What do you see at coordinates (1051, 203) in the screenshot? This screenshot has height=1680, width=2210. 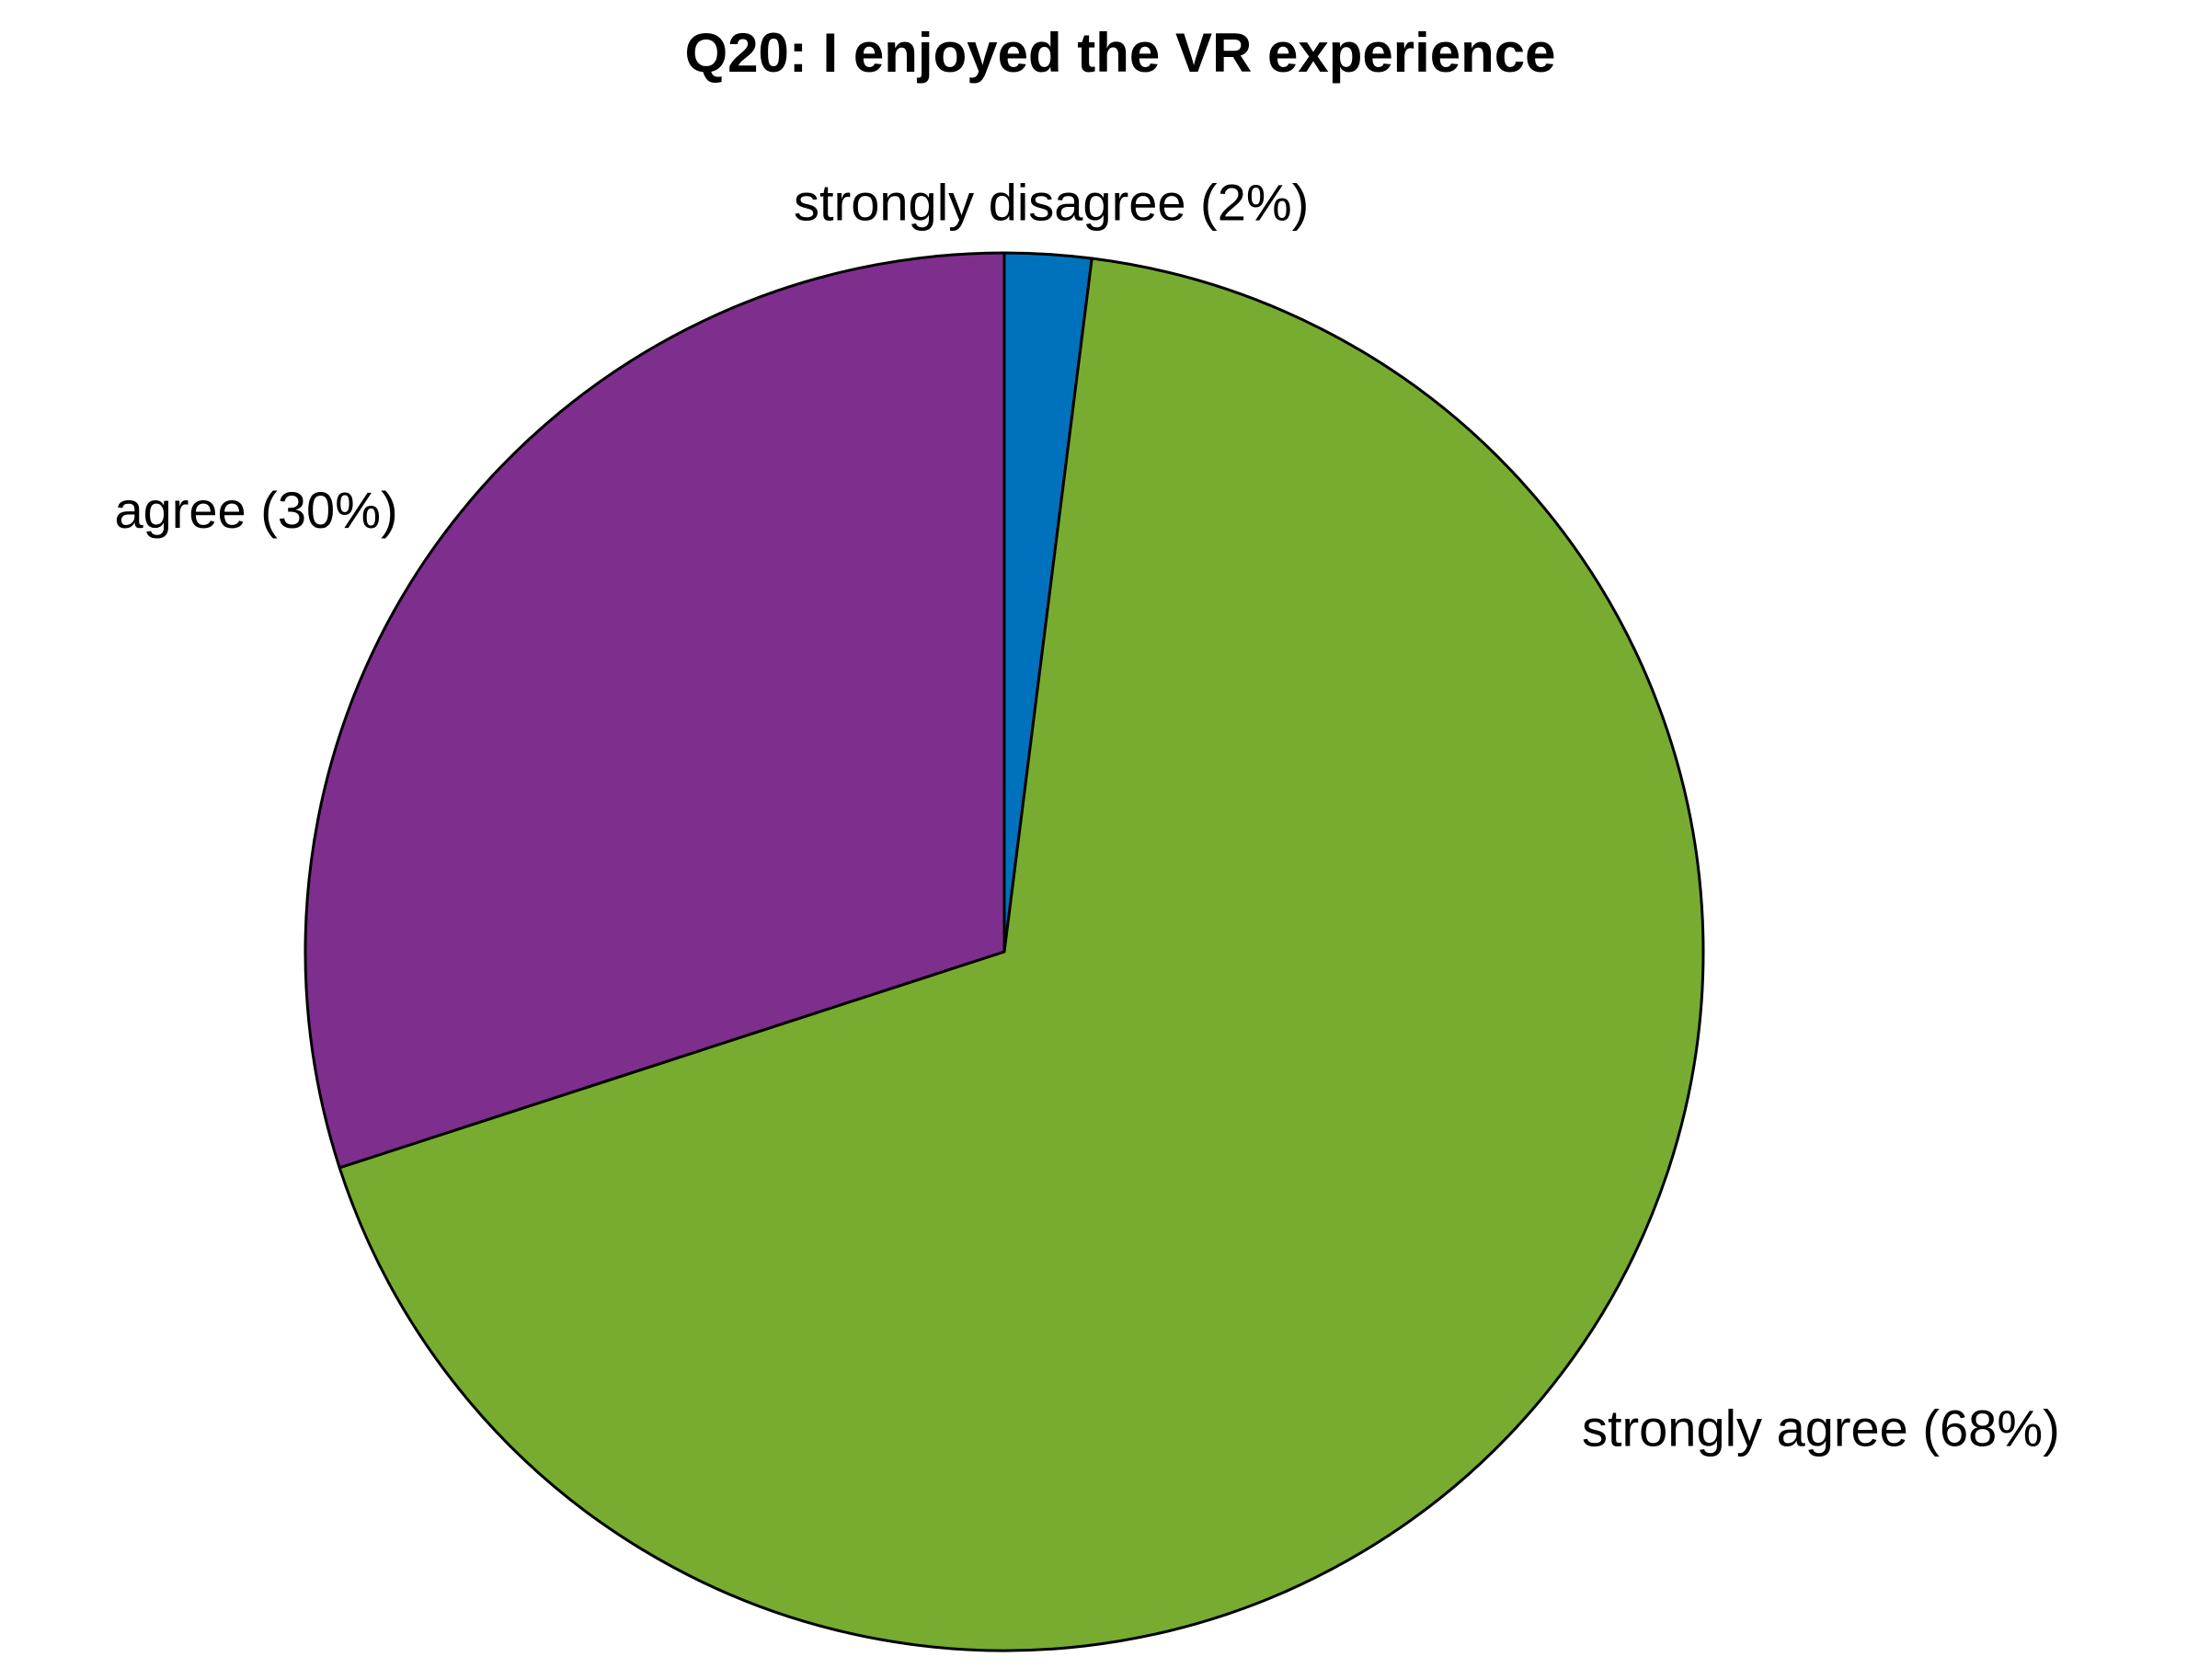 I see `slice-label-strongly-disagree: strongly disagree (2%)` at bounding box center [1051, 203].